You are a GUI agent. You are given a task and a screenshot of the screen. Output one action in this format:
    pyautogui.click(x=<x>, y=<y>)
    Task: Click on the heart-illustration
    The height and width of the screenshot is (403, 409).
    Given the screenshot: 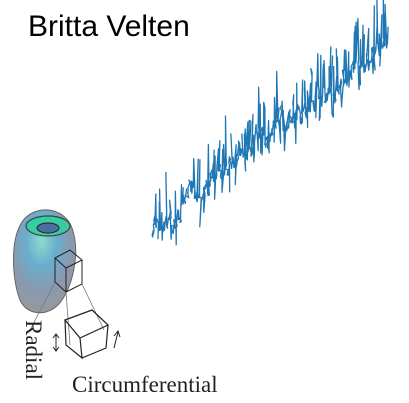 What is the action you would take?
    pyautogui.click(x=67, y=284)
    